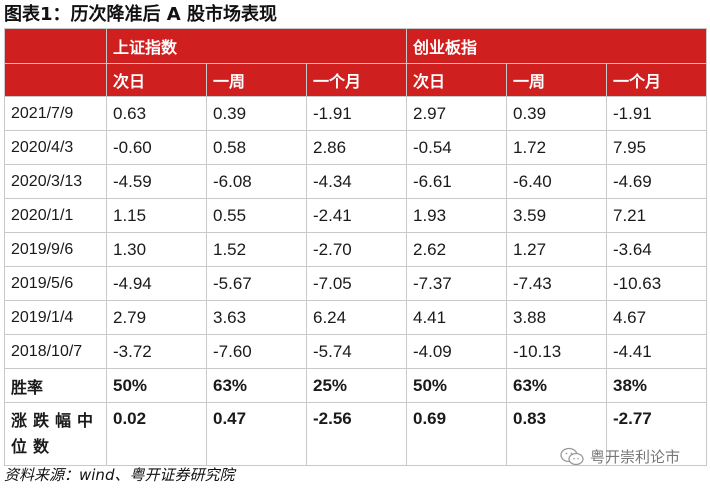 This screenshot has width=710, height=490. Describe the element at coordinates (656, 317) in the screenshot. I see `value-cell: 4.67` at that location.